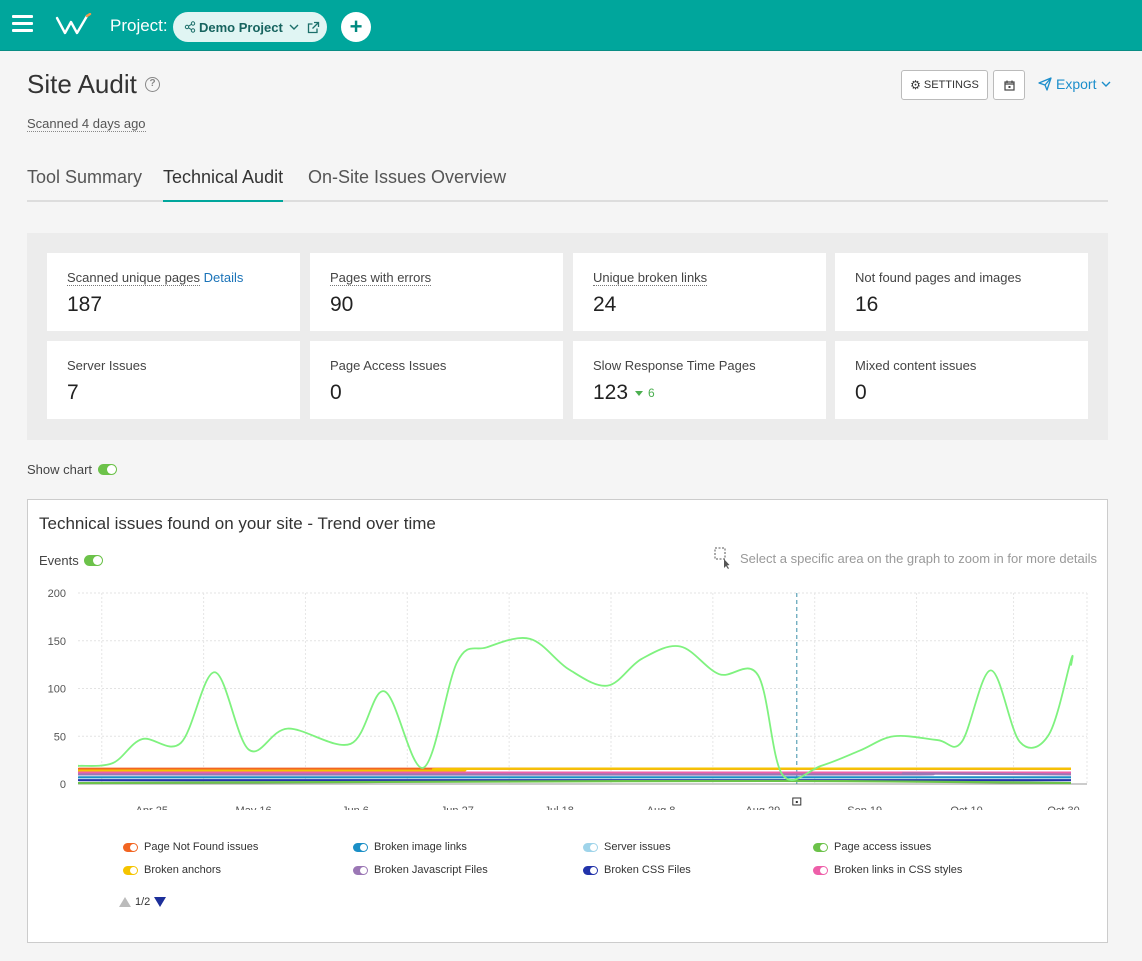 Image resolution: width=1142 pixels, height=961 pixels. I want to click on x-tick-label: Jun 6, so click(355, 807).